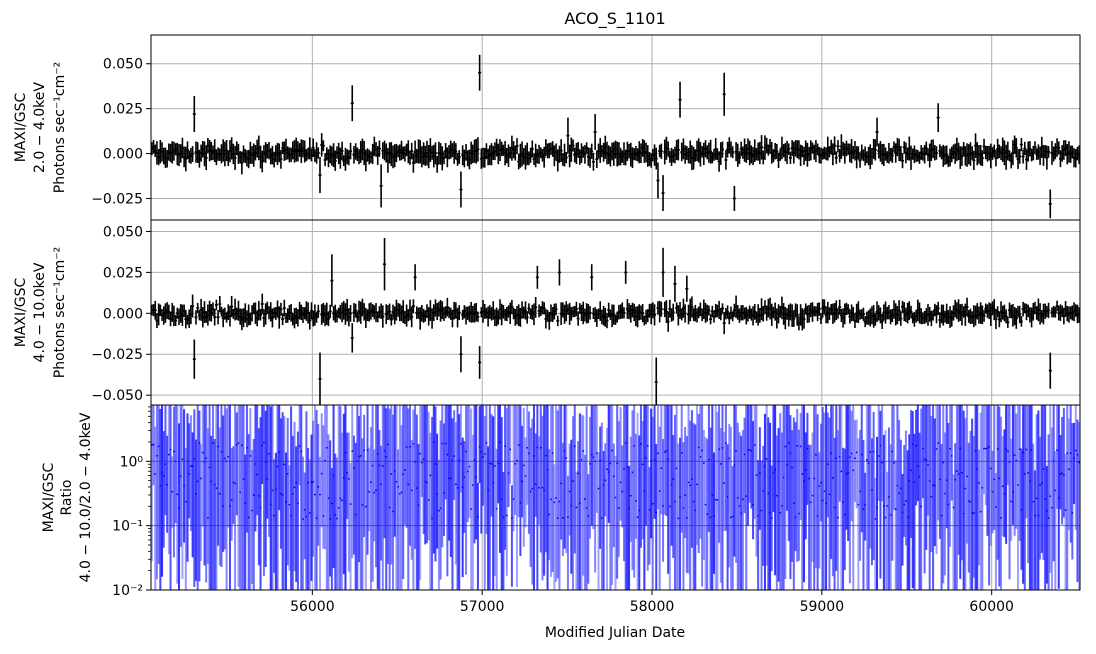 This screenshot has width=1096, height=654. Describe the element at coordinates (60, 128) in the screenshot. I see `y-axis-label-line: Photons sec⁻¹cm⁻²` at that location.